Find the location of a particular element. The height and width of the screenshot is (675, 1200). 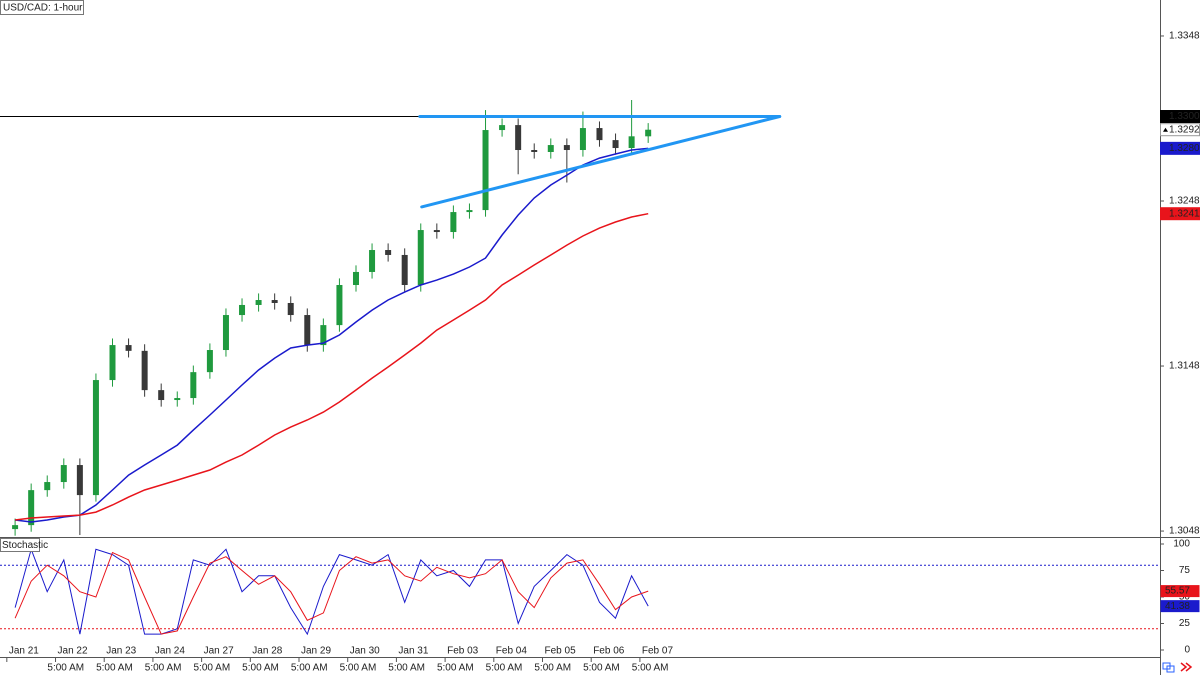

indicator-title: Stochastic is located at coordinates (25, 545).